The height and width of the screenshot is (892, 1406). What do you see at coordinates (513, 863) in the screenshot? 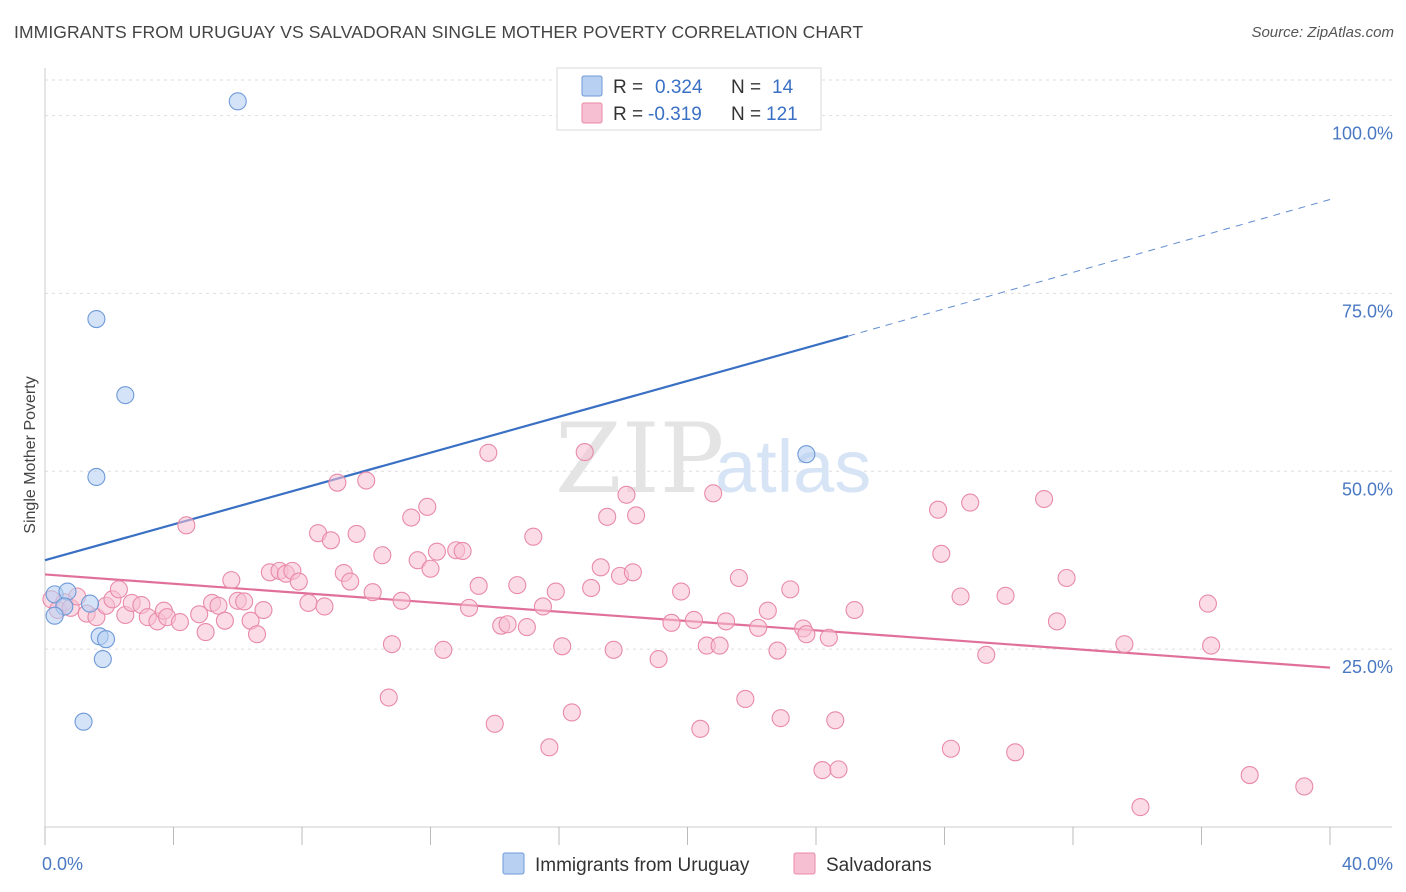
I see `series-legend-swatch-uruguay` at bounding box center [513, 863].